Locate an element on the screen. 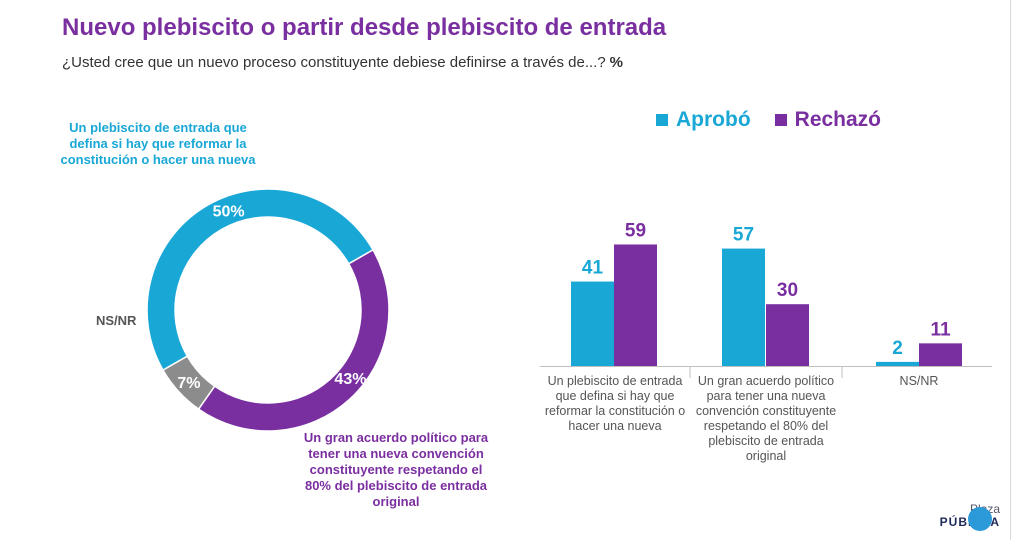  legend-rechazo-label: Rechazó is located at coordinates (838, 119).